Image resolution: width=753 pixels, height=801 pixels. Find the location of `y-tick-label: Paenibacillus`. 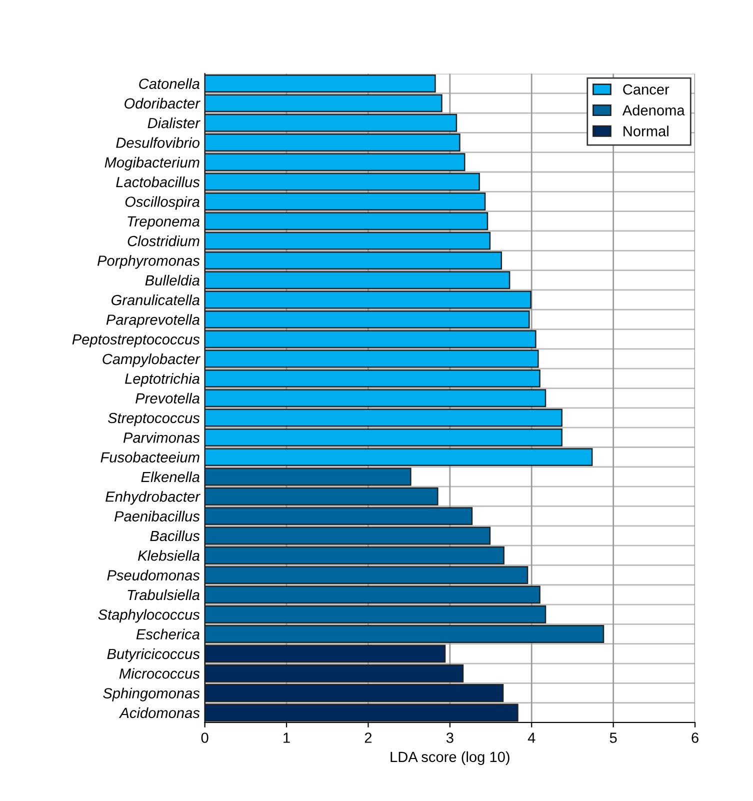

y-tick-label: Paenibacillus is located at coordinates (157, 516).